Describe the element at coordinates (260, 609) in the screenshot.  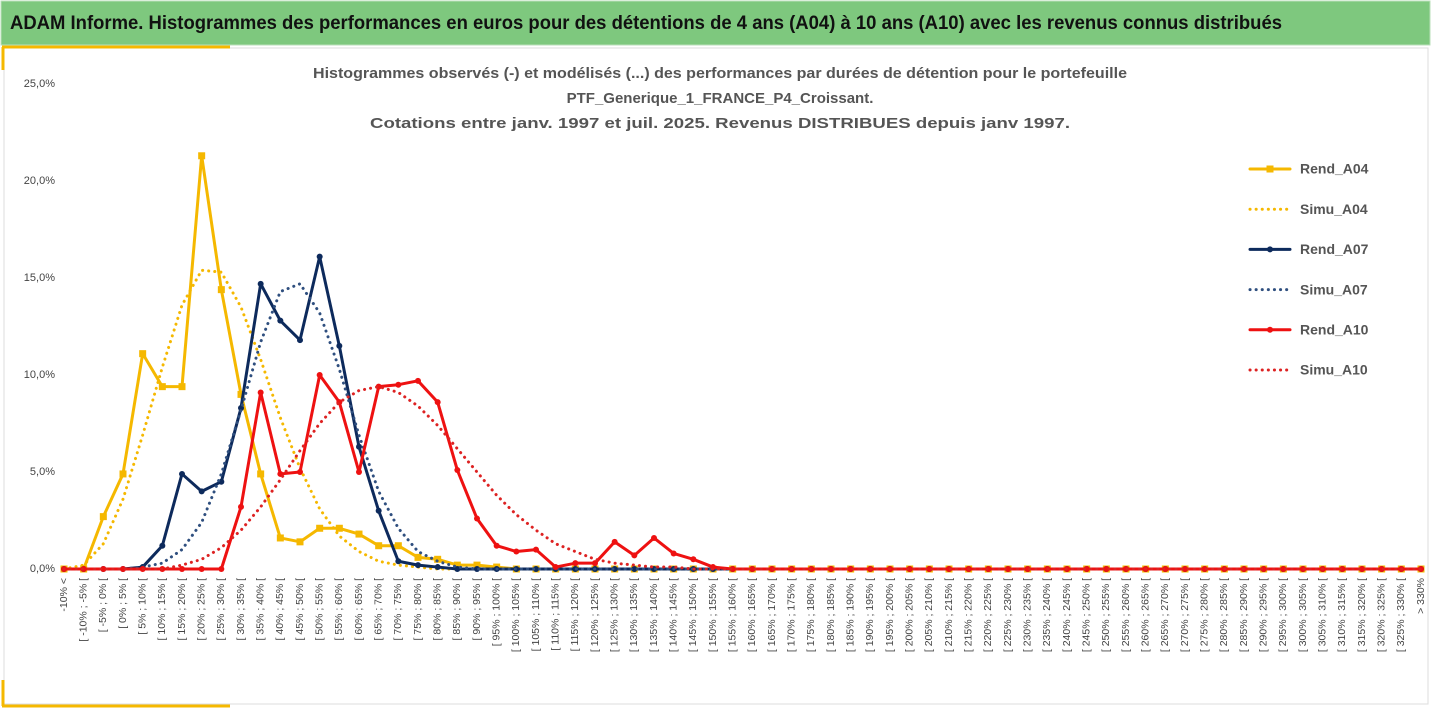
I see `x-tick-label: [ 35% ; 40% [` at that location.